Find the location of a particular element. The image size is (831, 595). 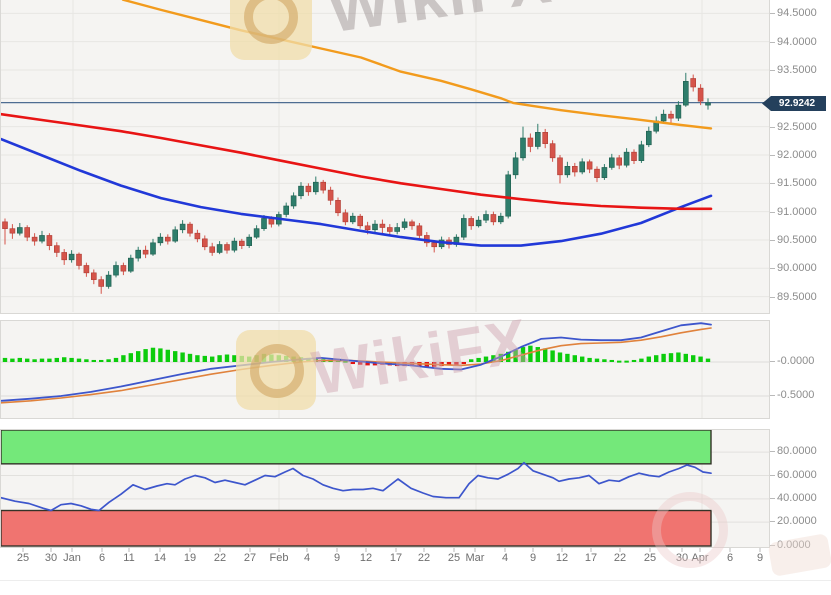

y-axis-label: 0.0000 is located at coordinates (794, 545).